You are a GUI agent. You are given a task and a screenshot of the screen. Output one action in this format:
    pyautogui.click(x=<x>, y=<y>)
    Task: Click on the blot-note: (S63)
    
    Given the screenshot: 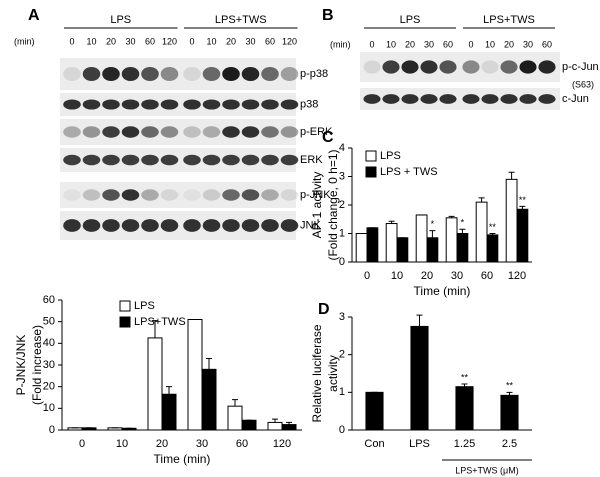 What is the action you would take?
    pyautogui.click(x=583, y=84)
    